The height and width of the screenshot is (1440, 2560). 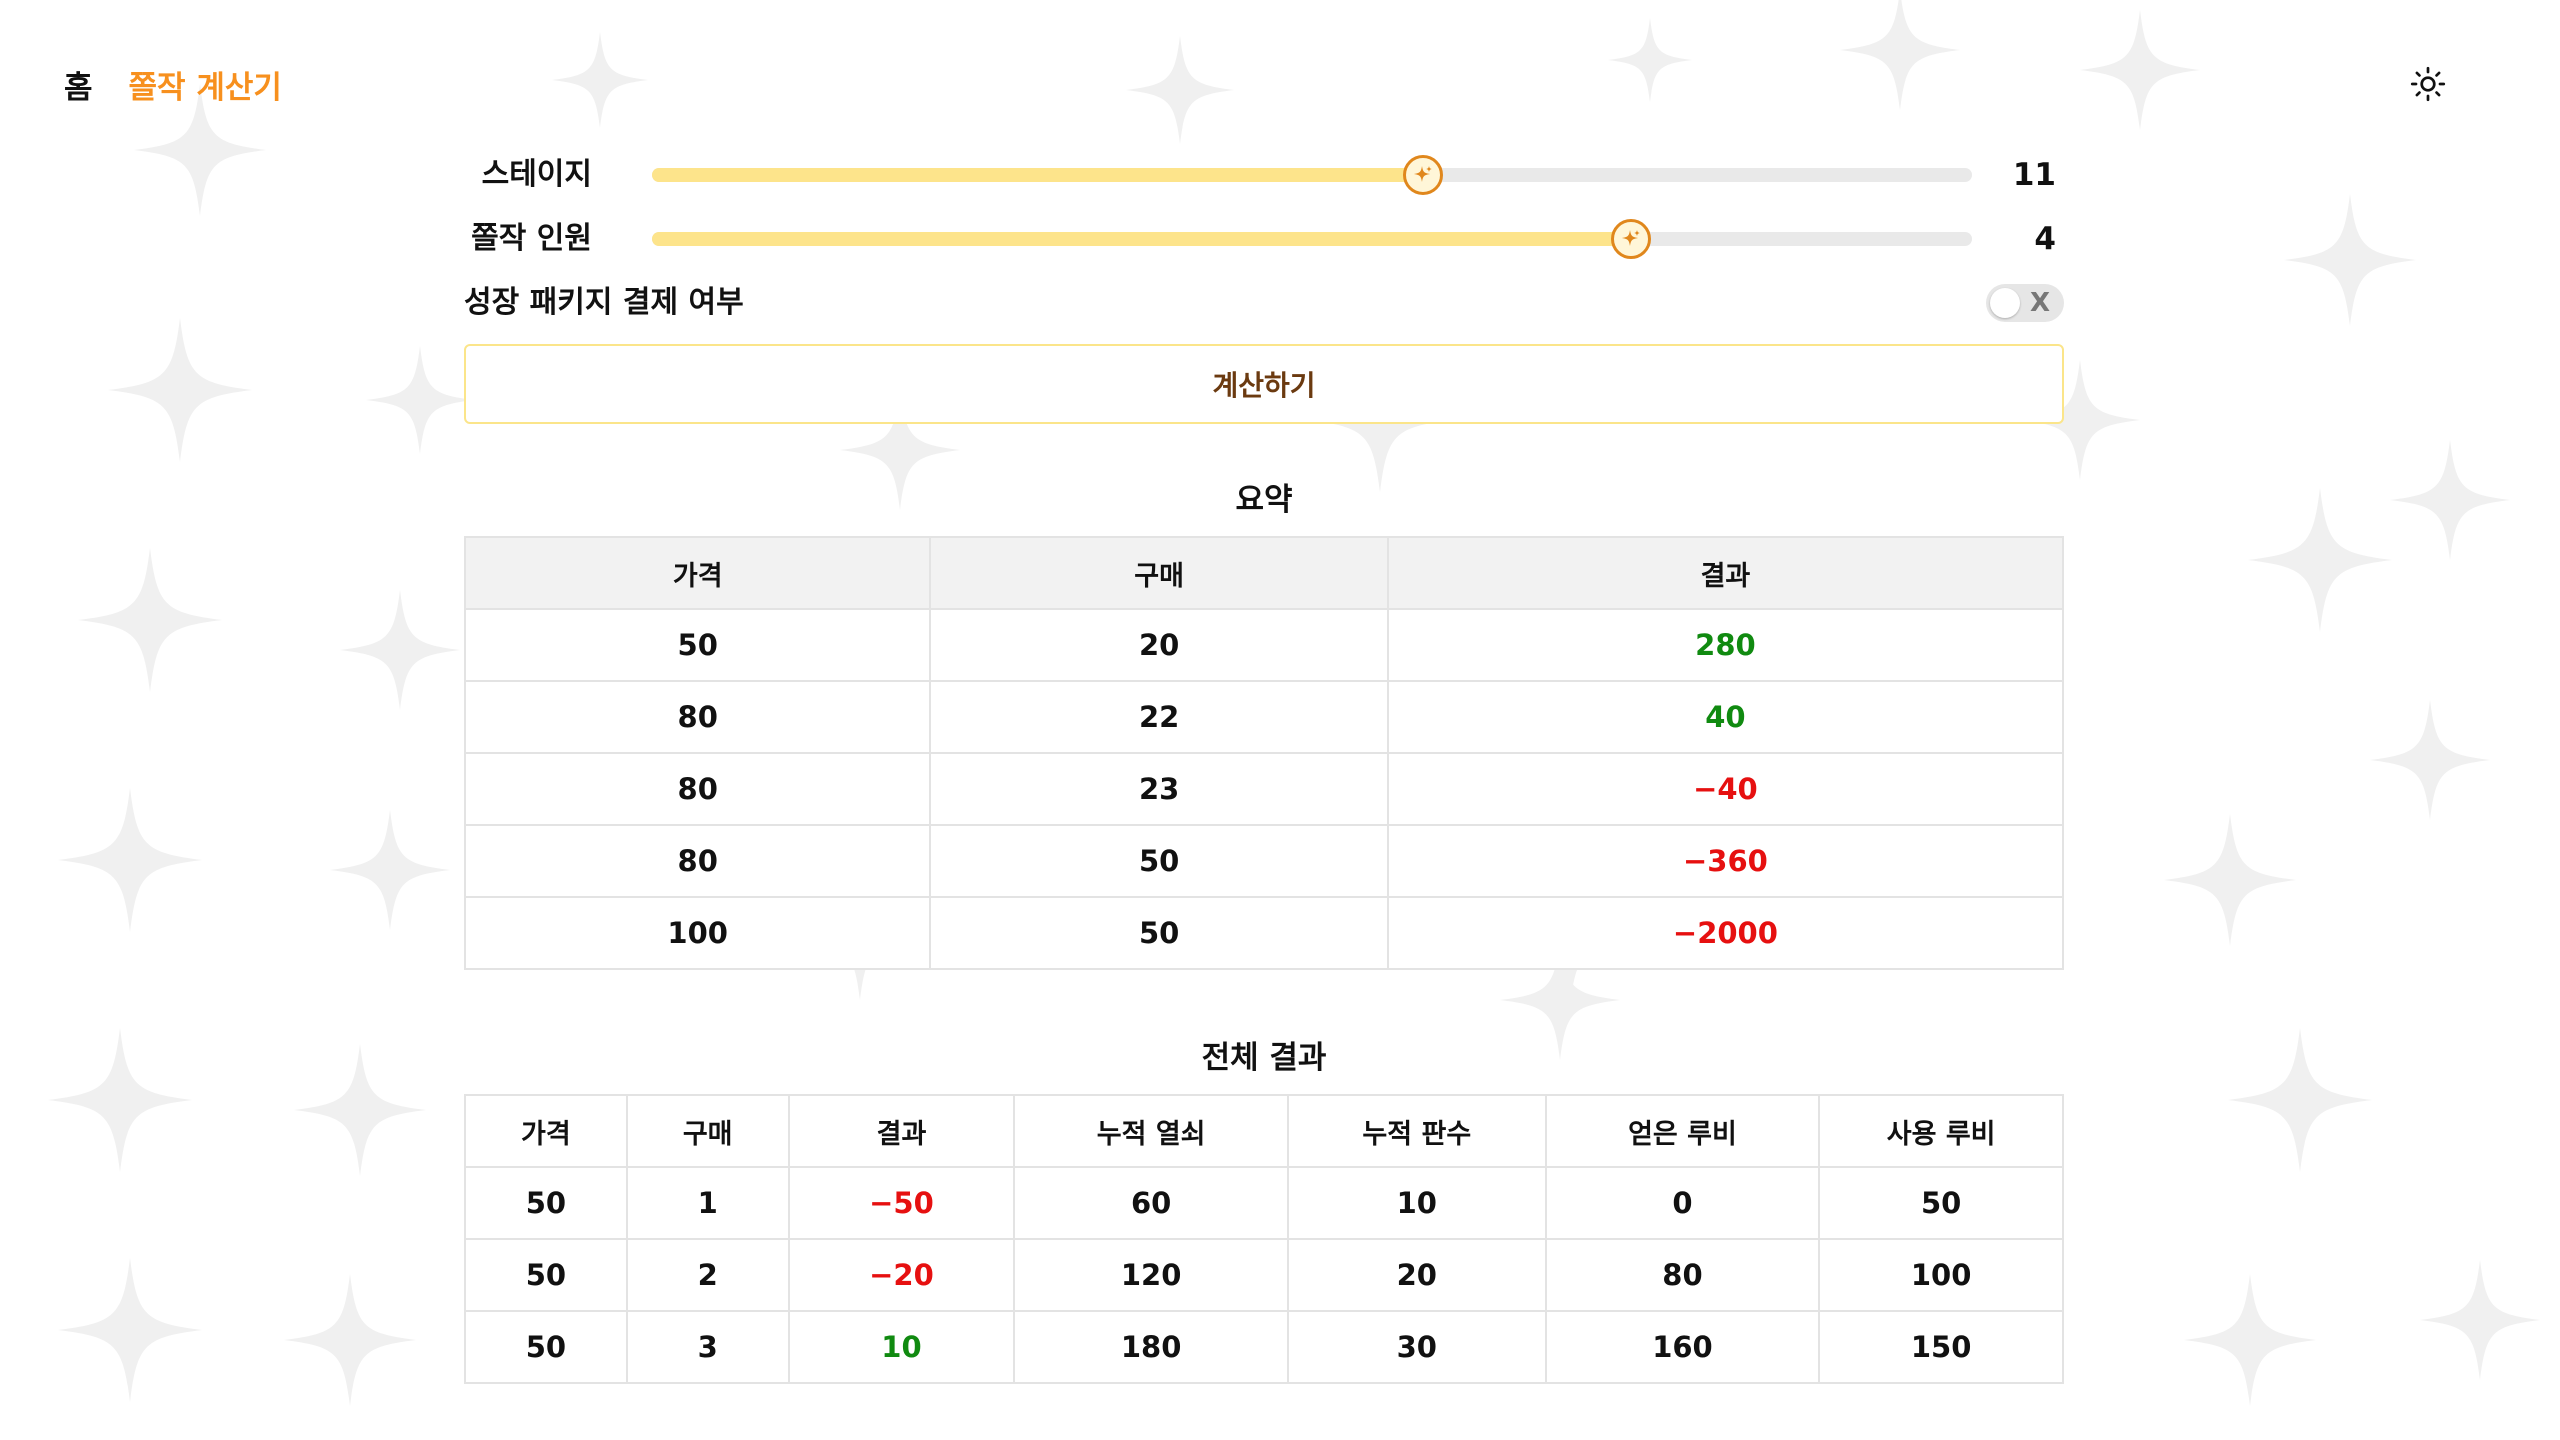 What do you see at coordinates (1151, 1347) in the screenshot?
I see `full-cell: 180` at bounding box center [1151, 1347].